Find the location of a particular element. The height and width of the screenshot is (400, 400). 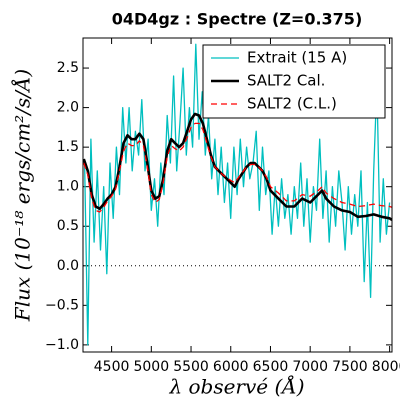

x-tick-label: 7500 is located at coordinates (350, 367).